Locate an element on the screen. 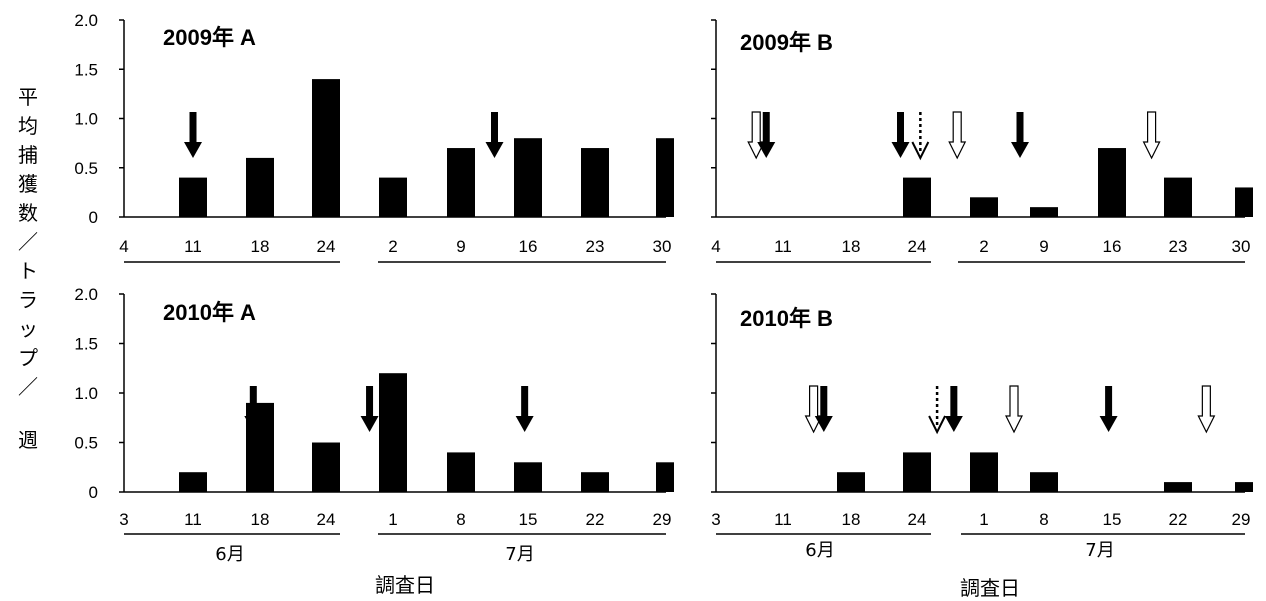 The height and width of the screenshot is (601, 1266). x-tick-label: 9 is located at coordinates (1043, 246).